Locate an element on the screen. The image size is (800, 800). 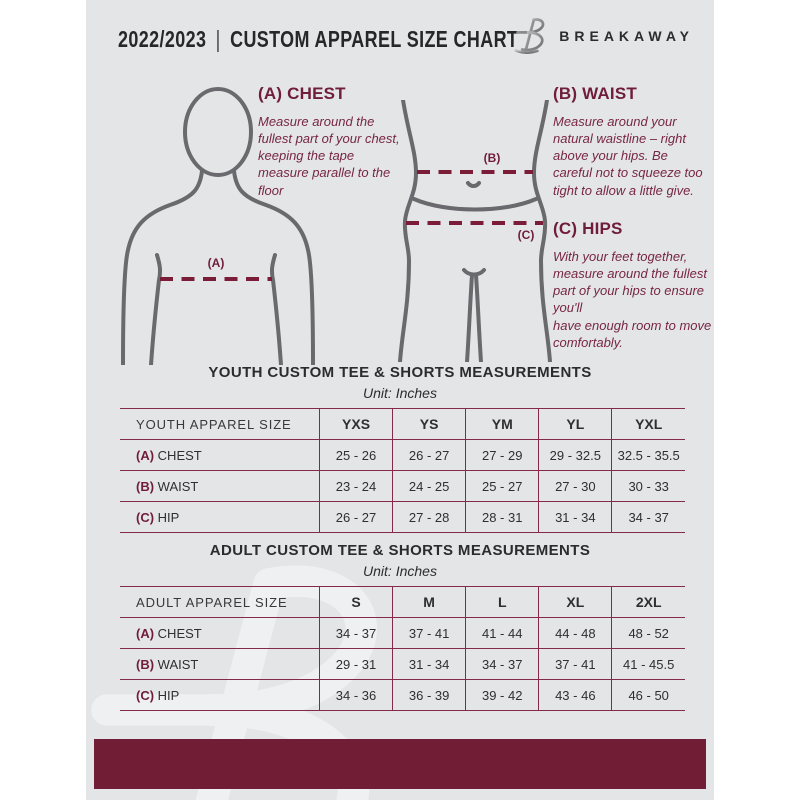
table-header-row: YOUTH APPAREL SIZE YXS YS YM YL YXL is located at coordinates (402, 424).